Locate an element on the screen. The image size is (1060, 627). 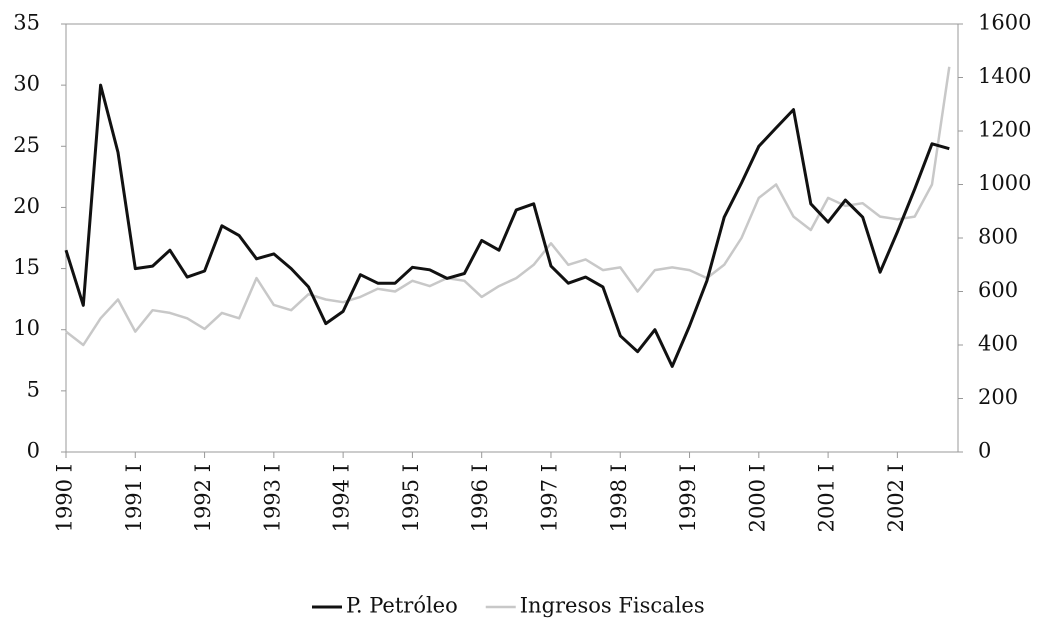
x-tick-label: 1999 I is located at coordinates (688, 498).